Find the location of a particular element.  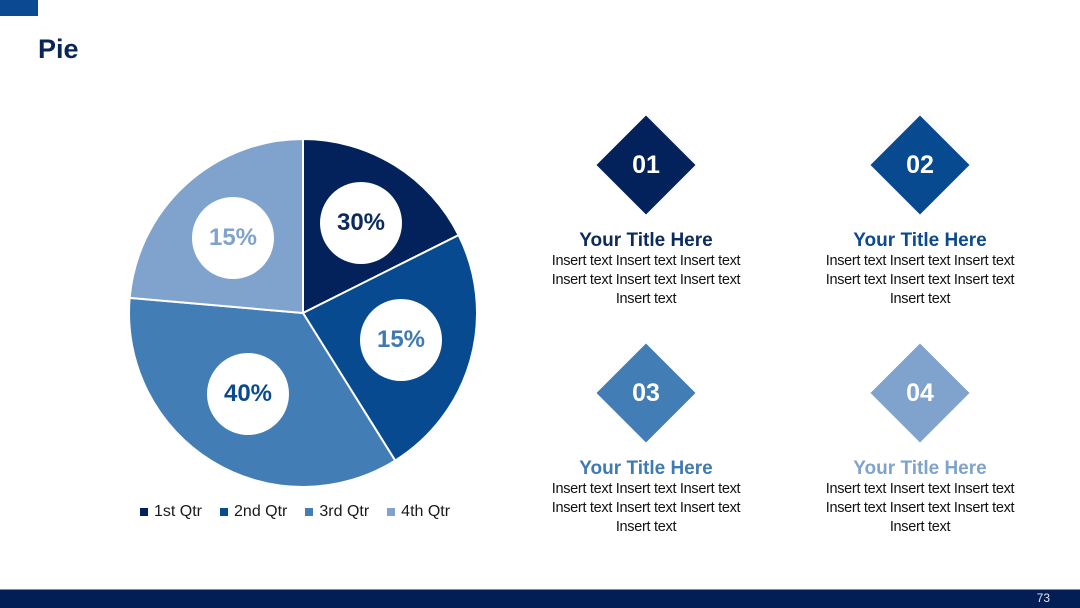

slice-label-3rd-qtr: 40% is located at coordinates (248, 394).